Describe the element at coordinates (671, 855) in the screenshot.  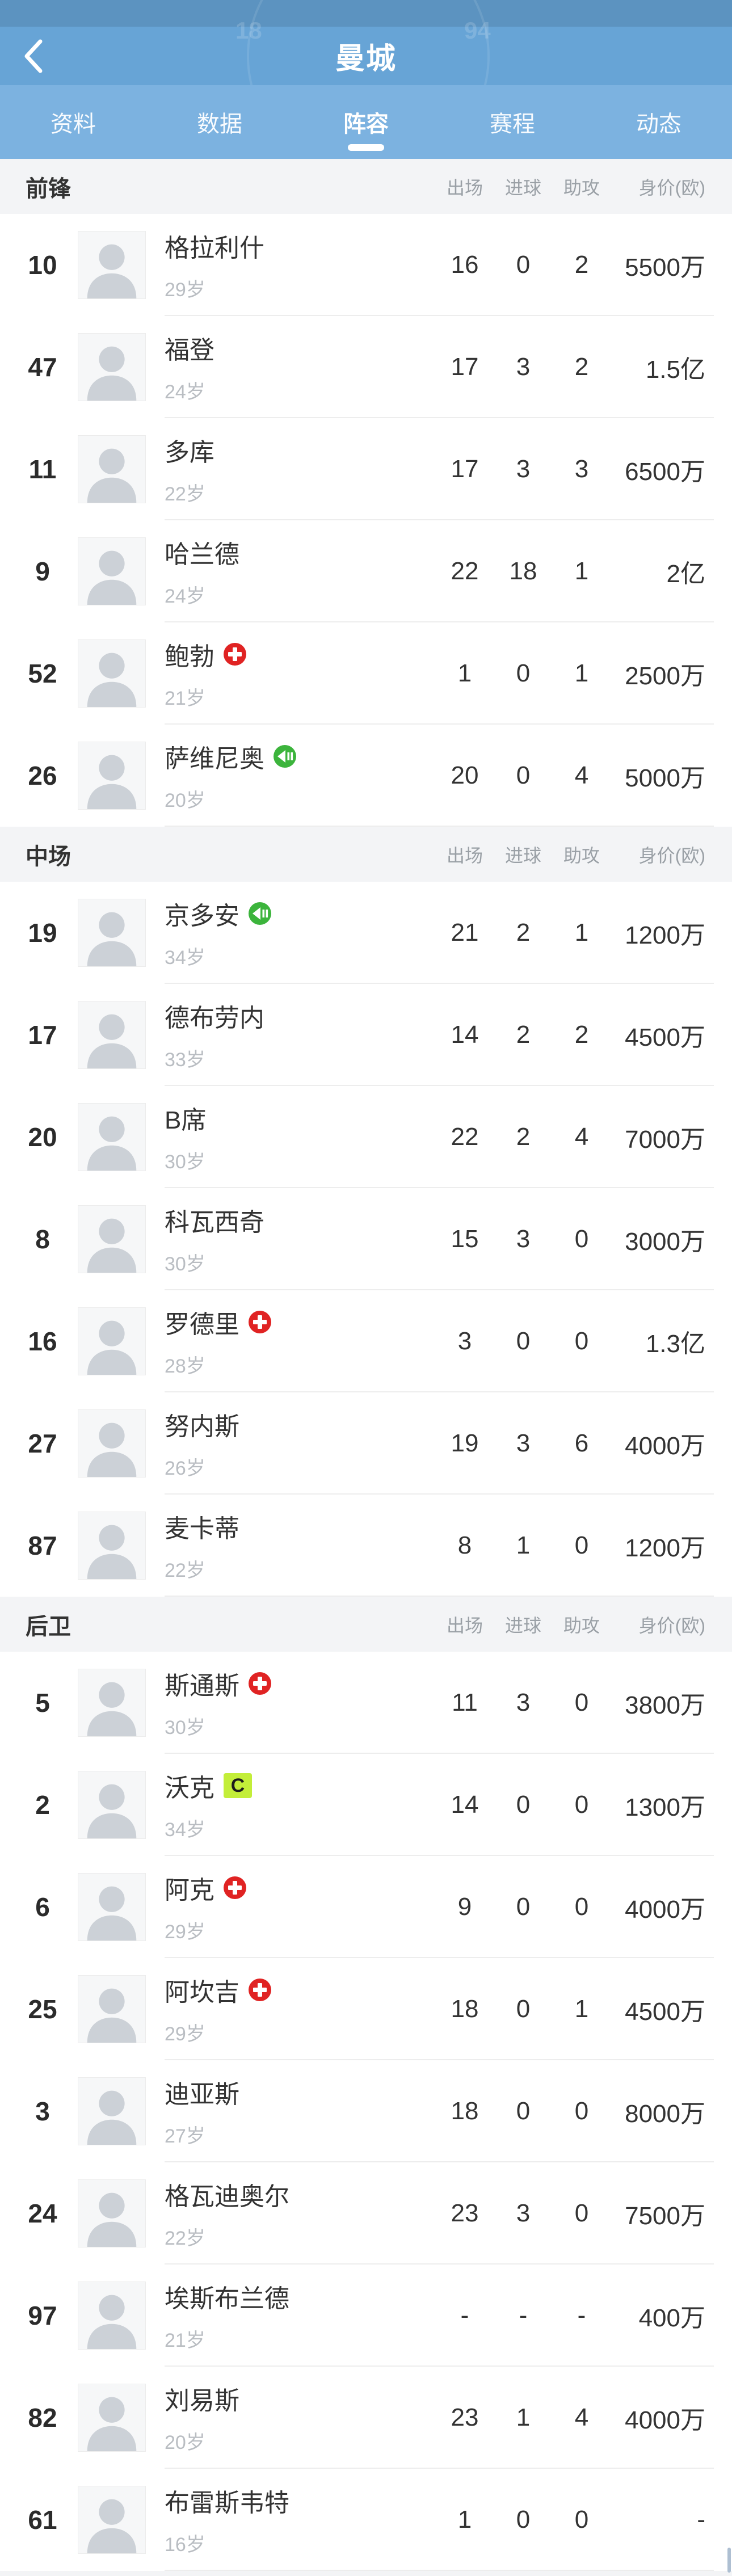
I see `column-header-value: 身价(欧)` at that location.